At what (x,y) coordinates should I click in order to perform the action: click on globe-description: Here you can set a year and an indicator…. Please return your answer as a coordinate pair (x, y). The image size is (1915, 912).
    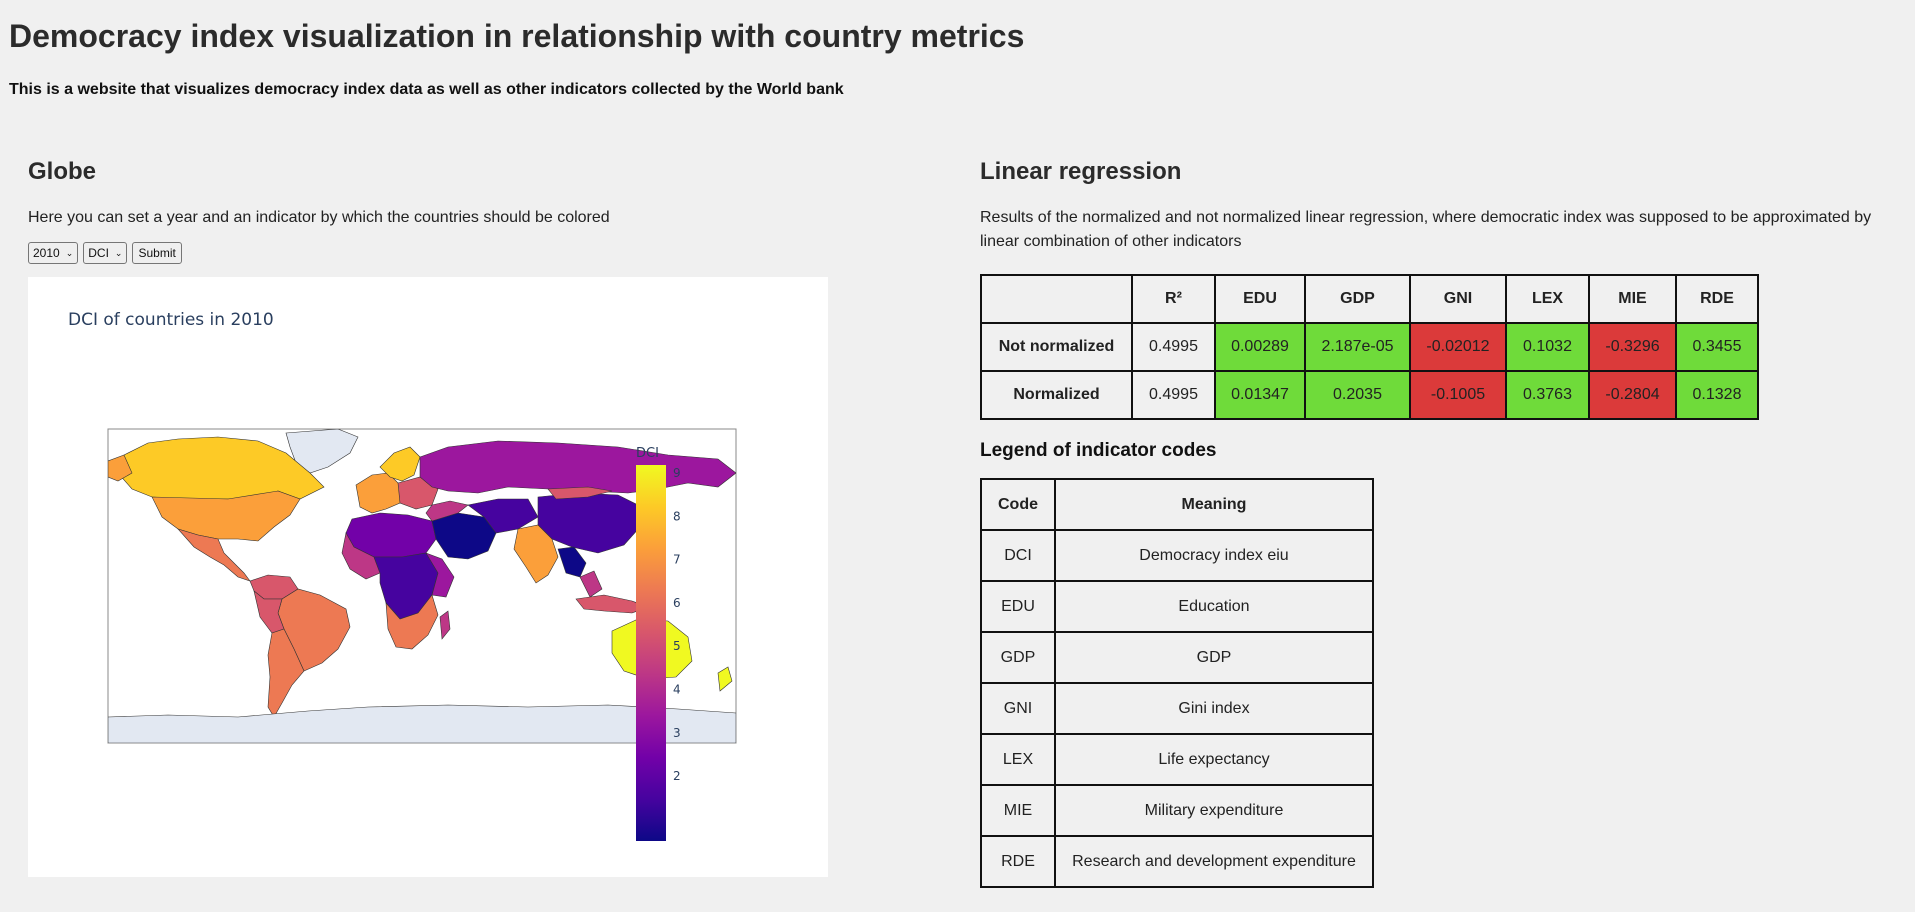
    Looking at the image, I should click on (319, 217).